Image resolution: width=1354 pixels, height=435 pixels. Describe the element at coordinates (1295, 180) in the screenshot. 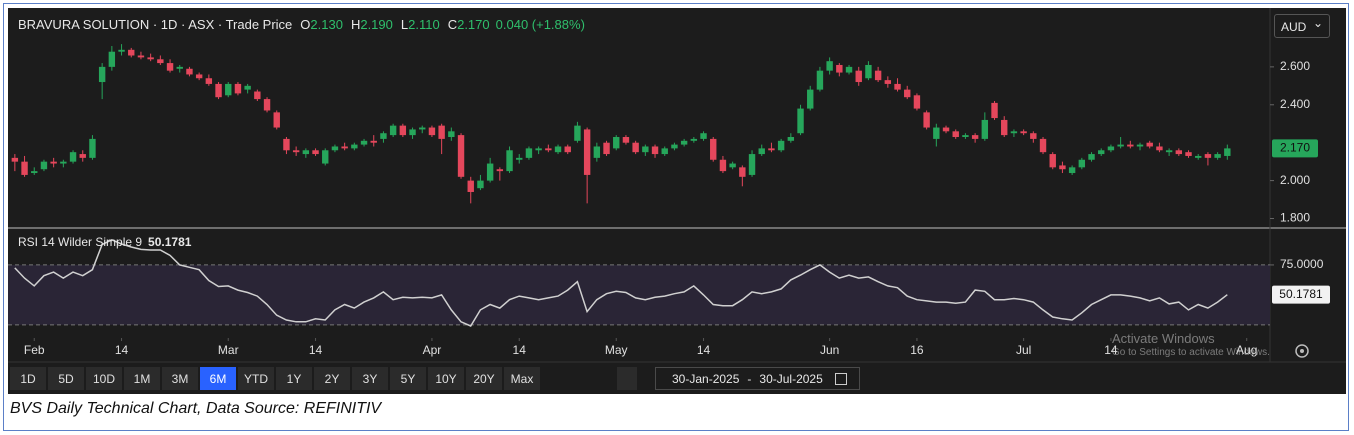

I see `y-tick-label: 2.000` at that location.